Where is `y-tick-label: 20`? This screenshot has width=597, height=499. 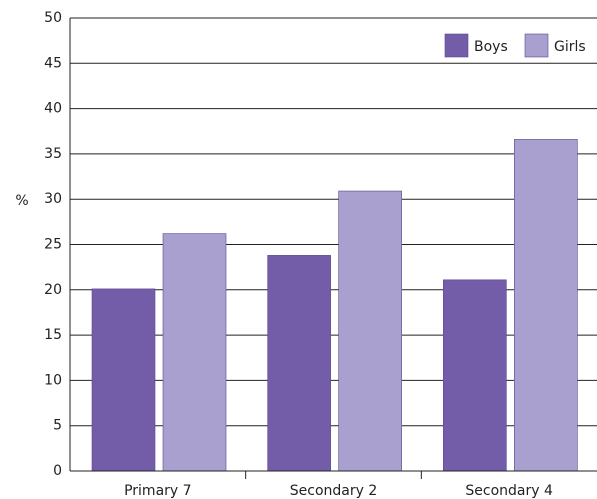
y-tick-label: 20 is located at coordinates (53, 290).